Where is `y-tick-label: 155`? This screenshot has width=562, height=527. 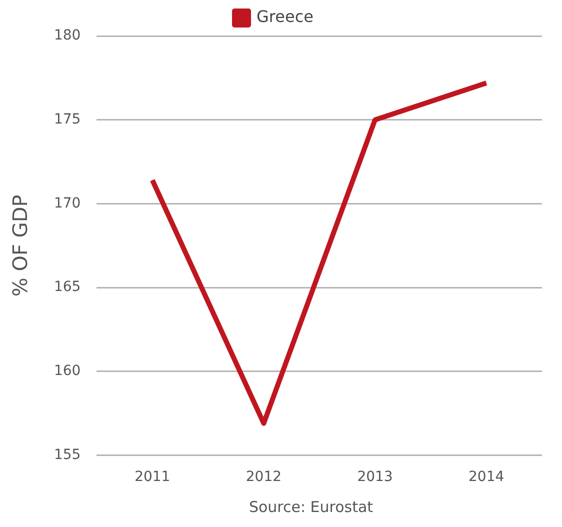 y-tick-label: 155 is located at coordinates (67, 454).